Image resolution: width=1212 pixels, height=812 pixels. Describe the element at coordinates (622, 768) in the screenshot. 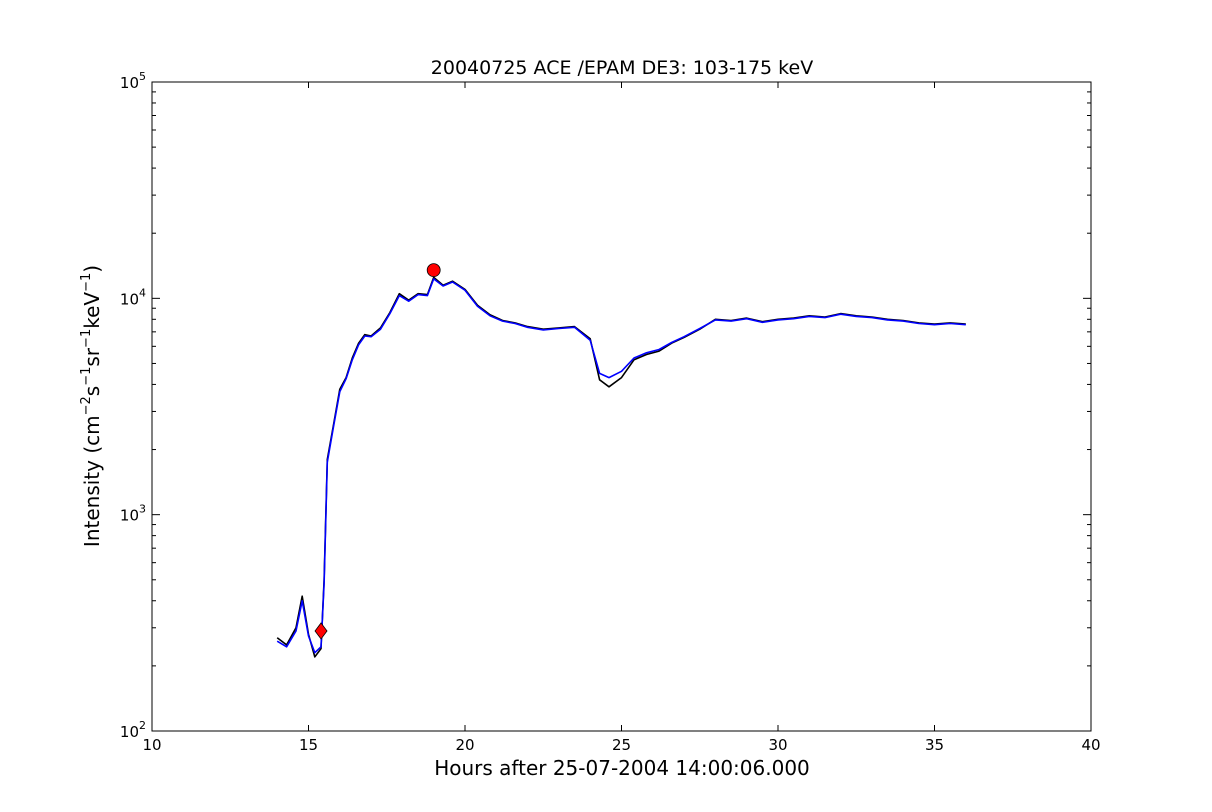

I see `x-axis-label: Hours after 25-07-2004 14:00:06.000` at that location.